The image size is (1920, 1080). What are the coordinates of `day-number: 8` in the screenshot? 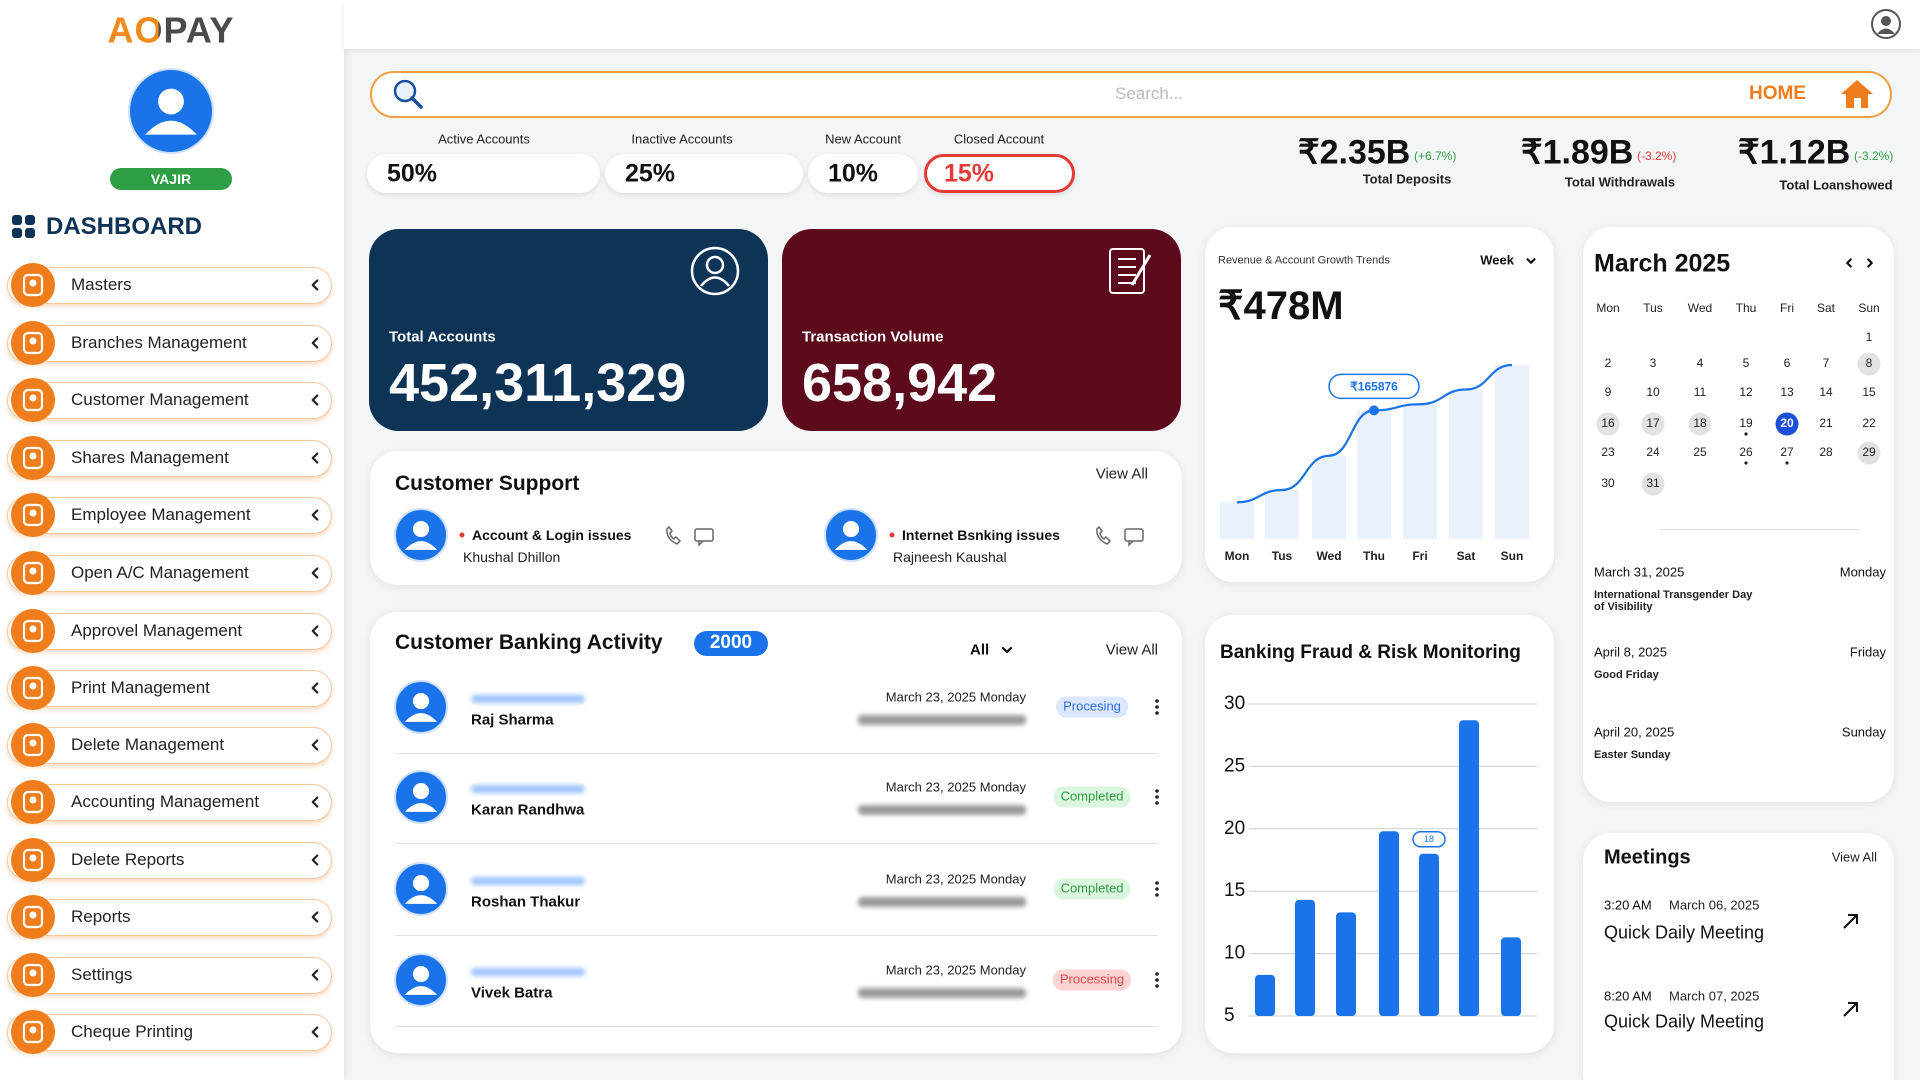 It's located at (1869, 363).